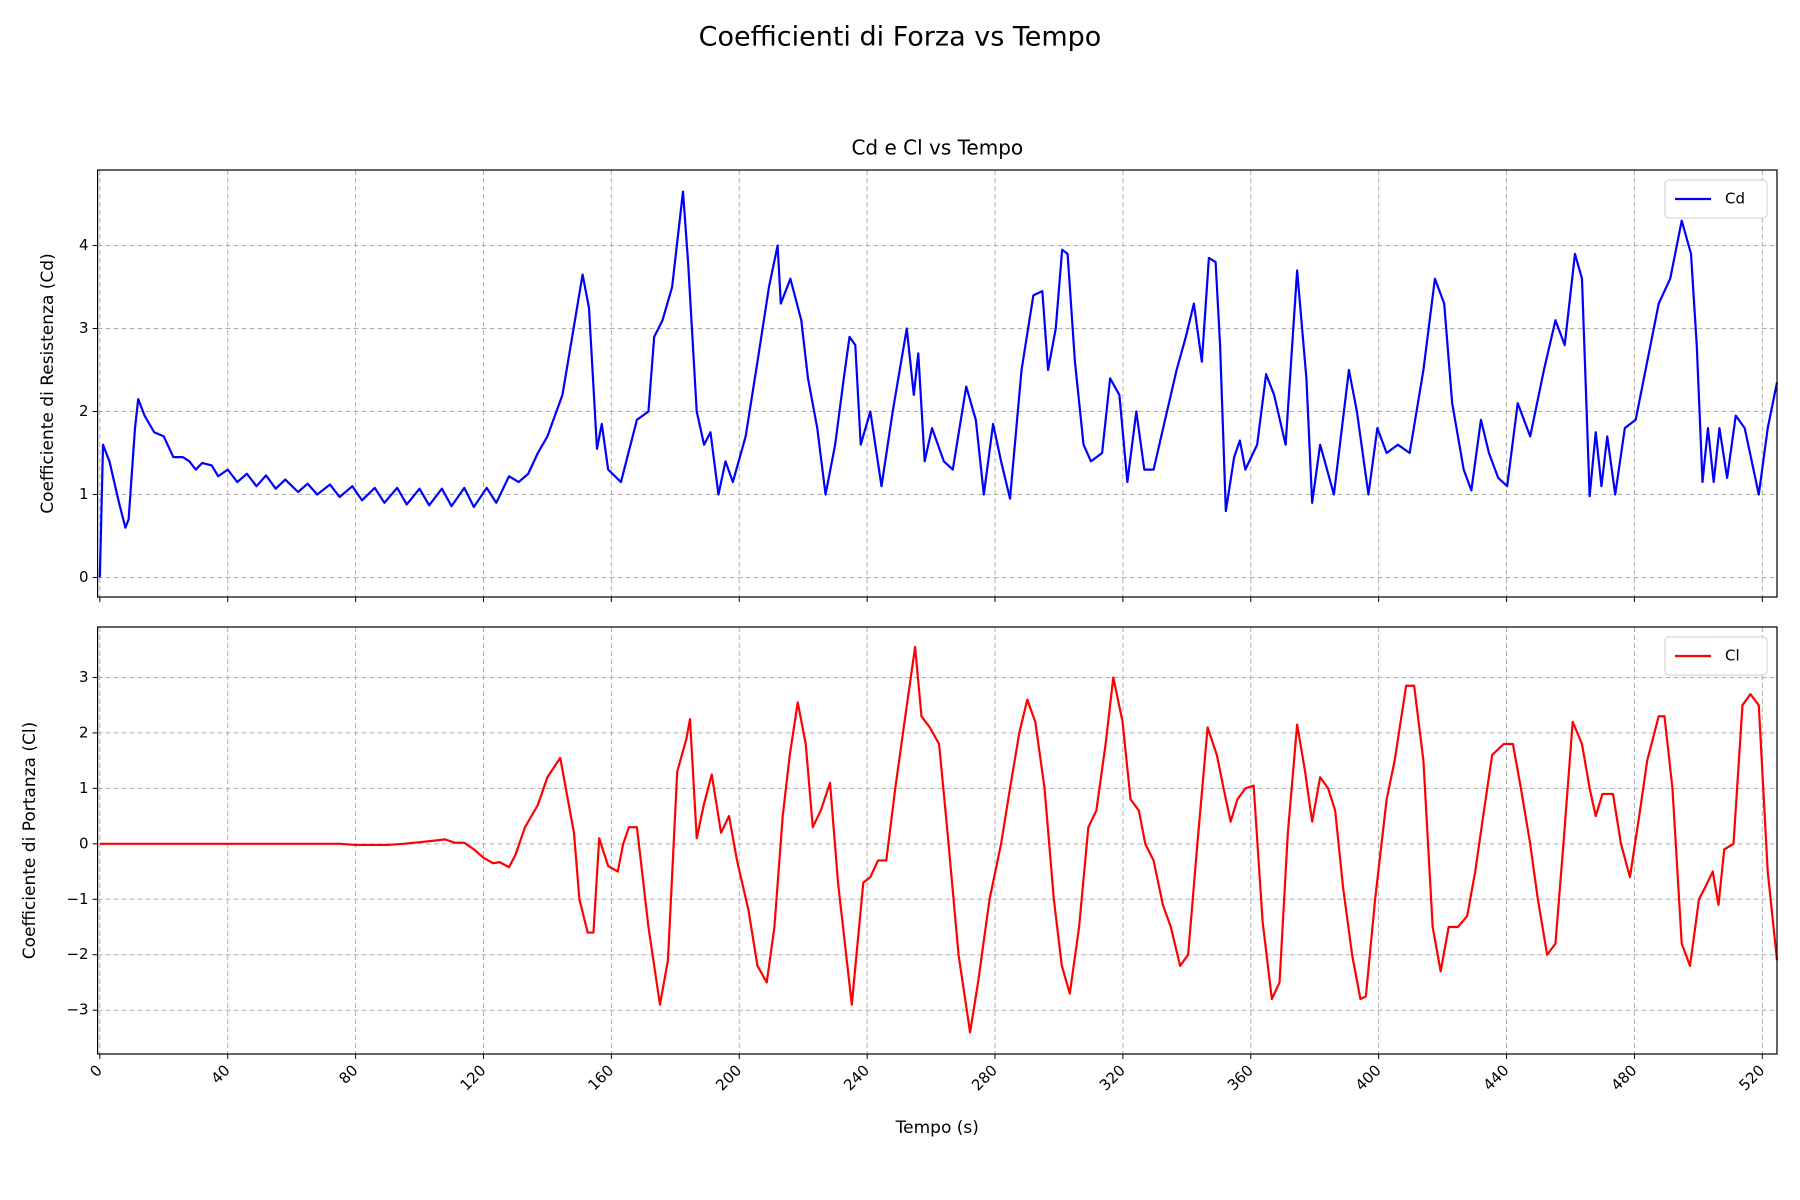 The height and width of the screenshot is (1200, 1800). I want to click on y-tick-label: −3, so click(77, 1010).